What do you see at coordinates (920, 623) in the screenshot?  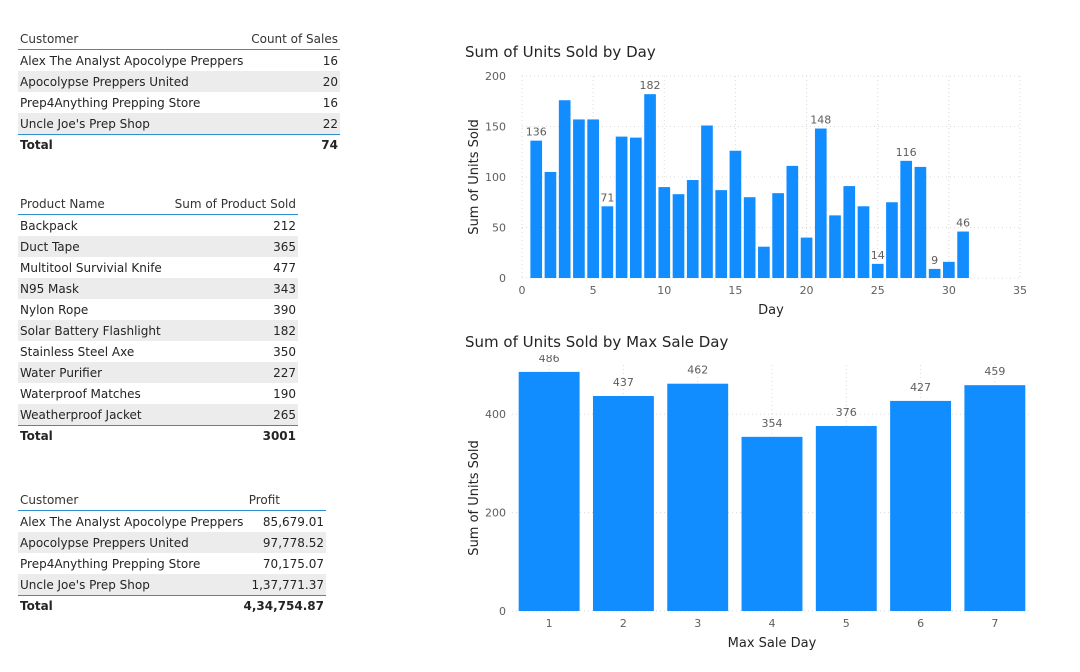 I see `x-tick-label: 6` at bounding box center [920, 623].